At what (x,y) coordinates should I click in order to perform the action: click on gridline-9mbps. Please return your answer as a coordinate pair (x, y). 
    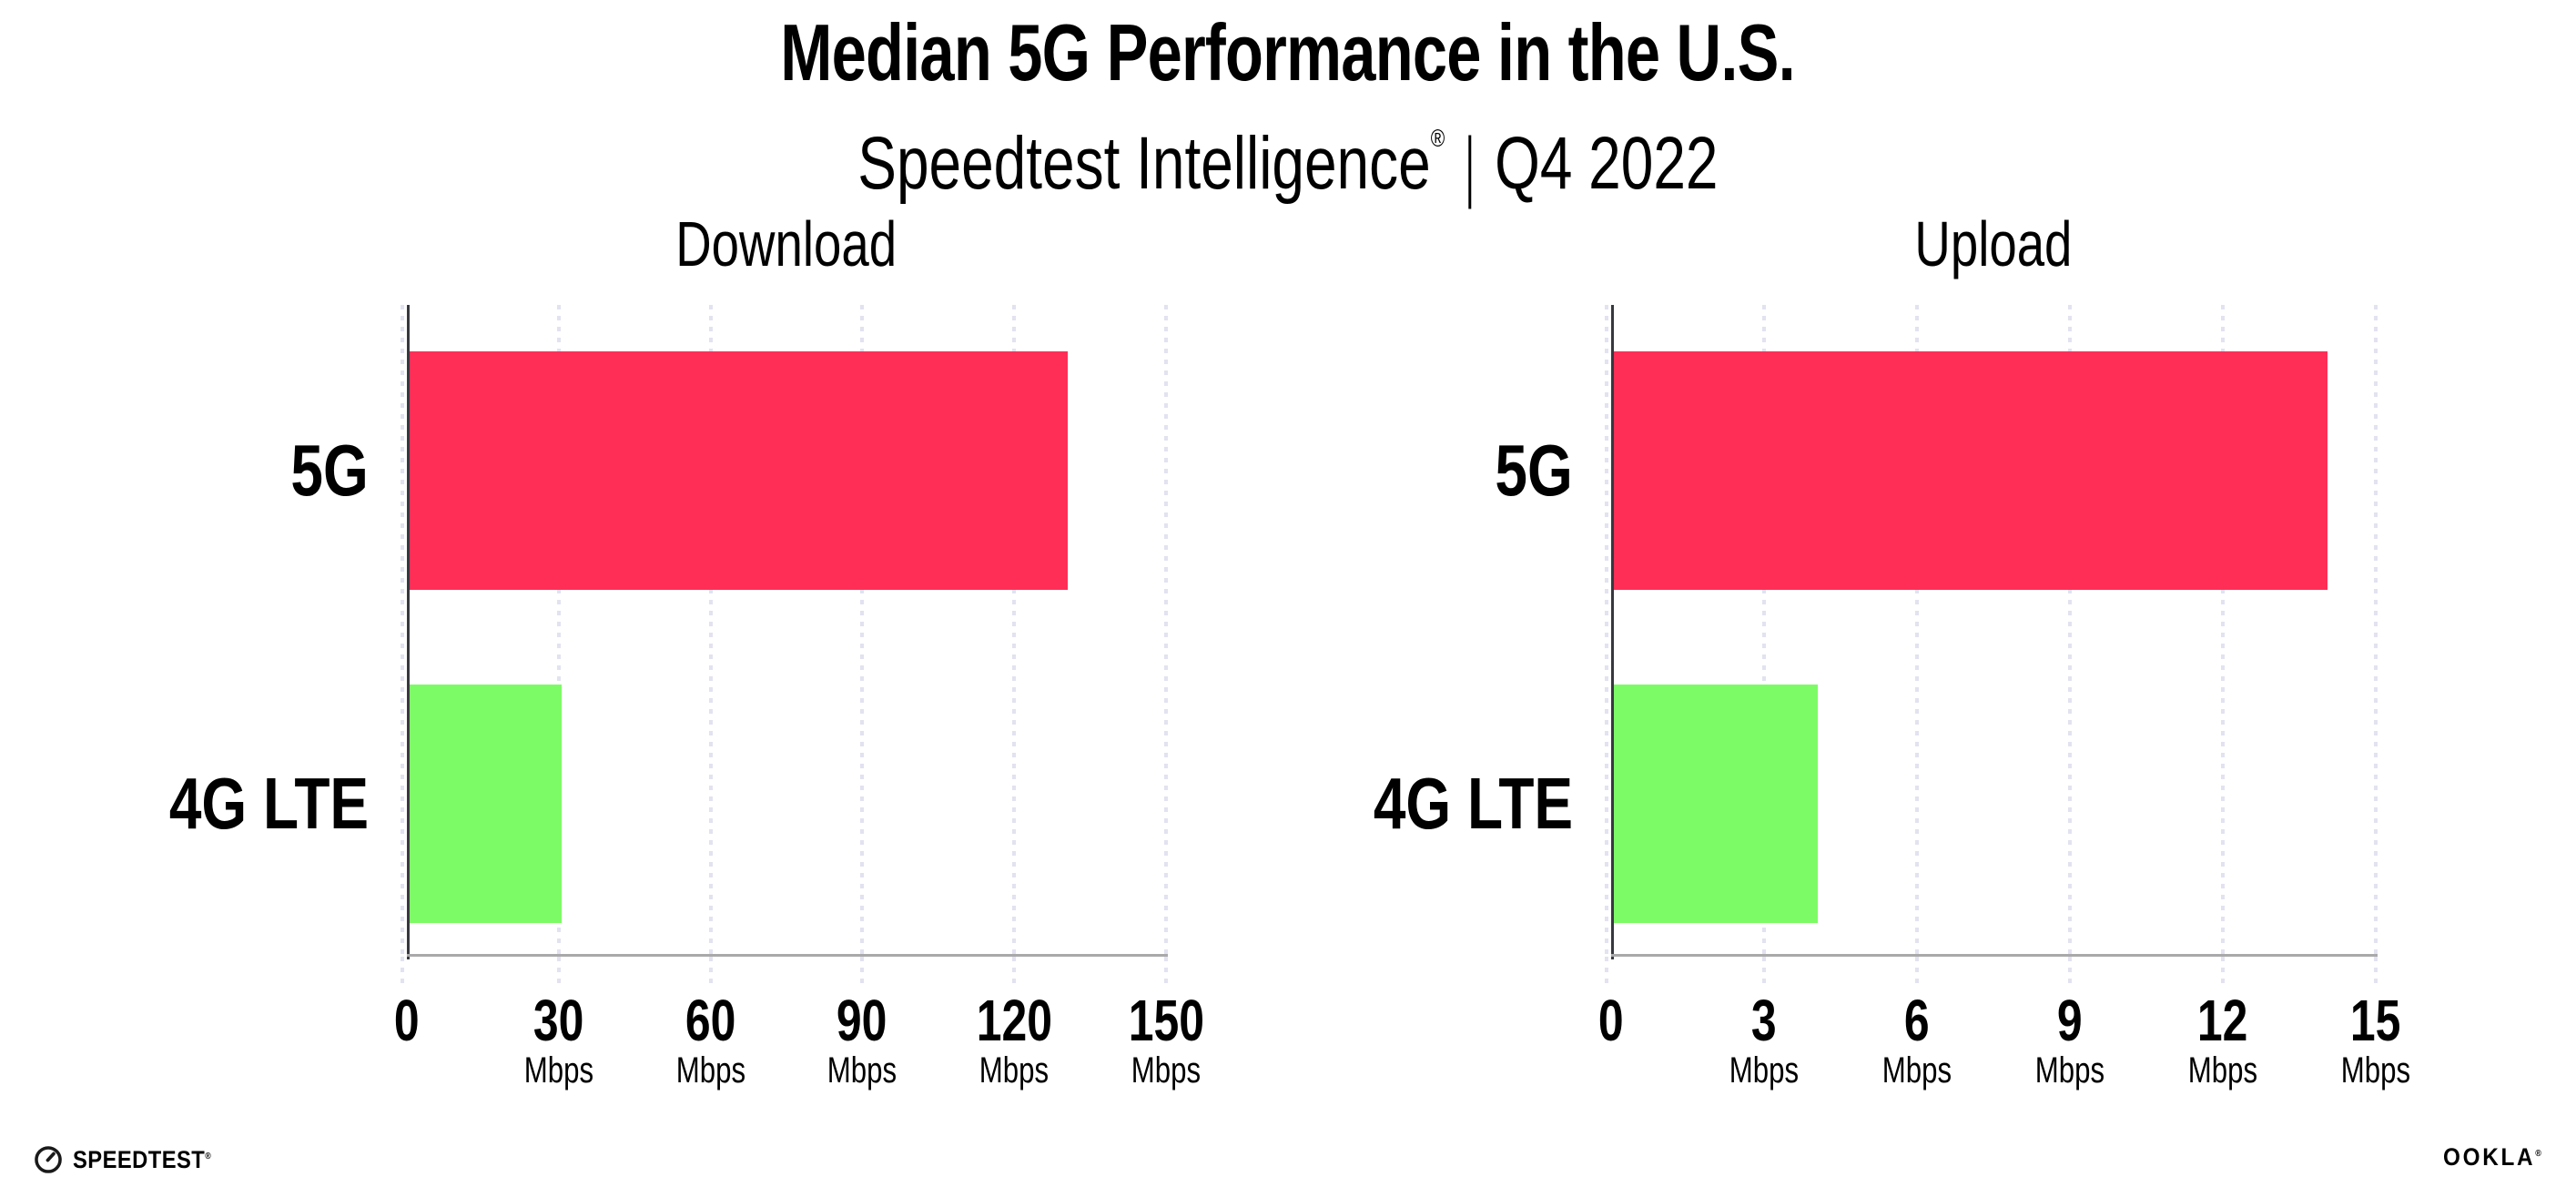
    Looking at the image, I should click on (2070, 630).